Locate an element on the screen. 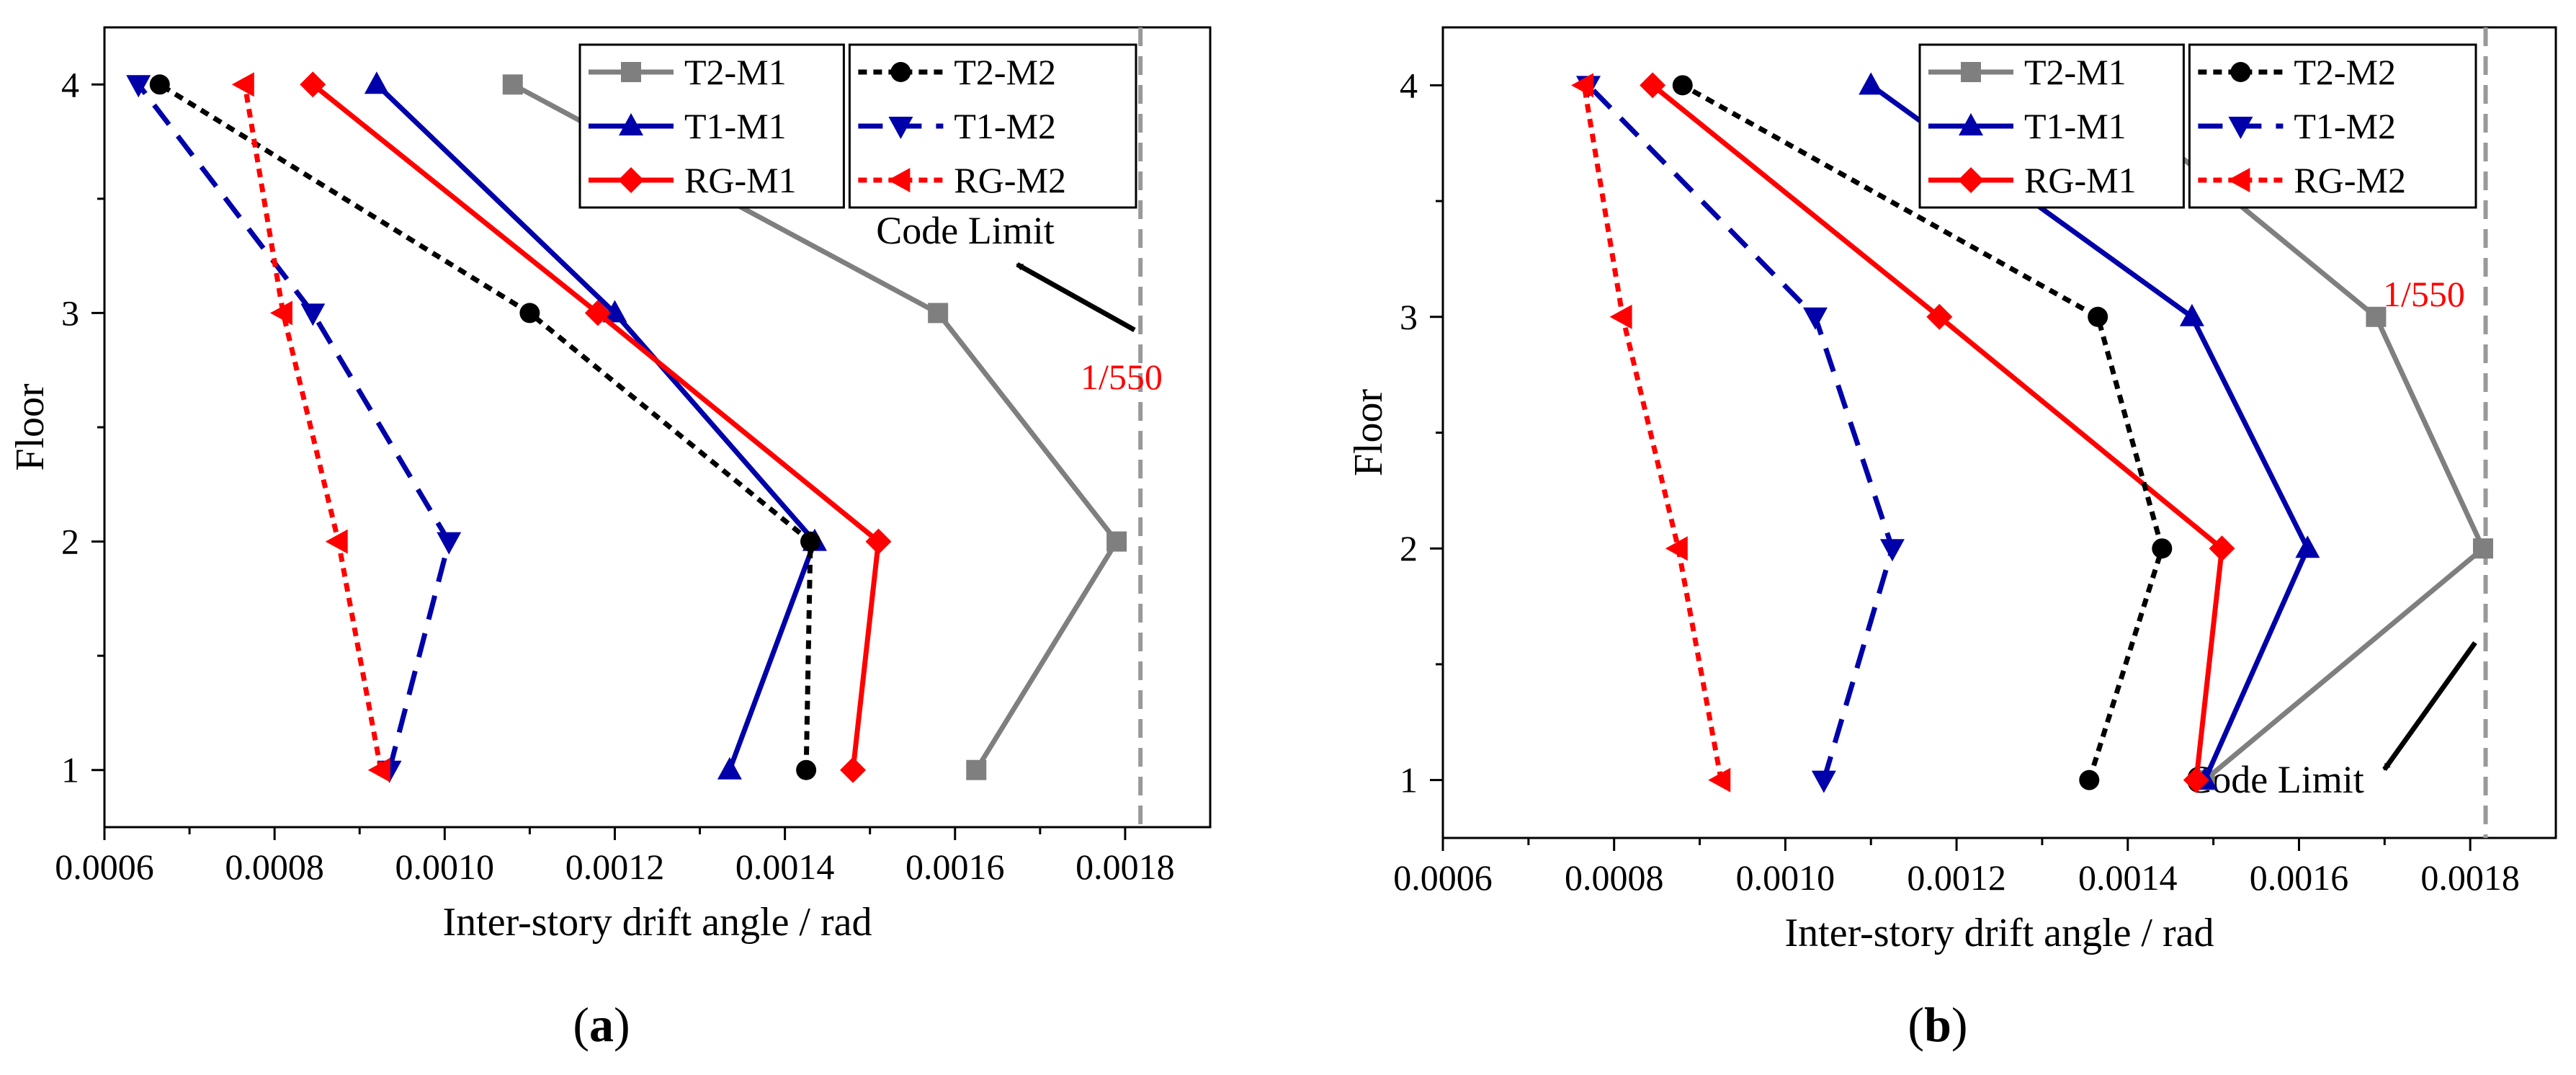 This screenshot has height=1075, width=2576. x-tick-label: 0.0012 is located at coordinates (615, 867).